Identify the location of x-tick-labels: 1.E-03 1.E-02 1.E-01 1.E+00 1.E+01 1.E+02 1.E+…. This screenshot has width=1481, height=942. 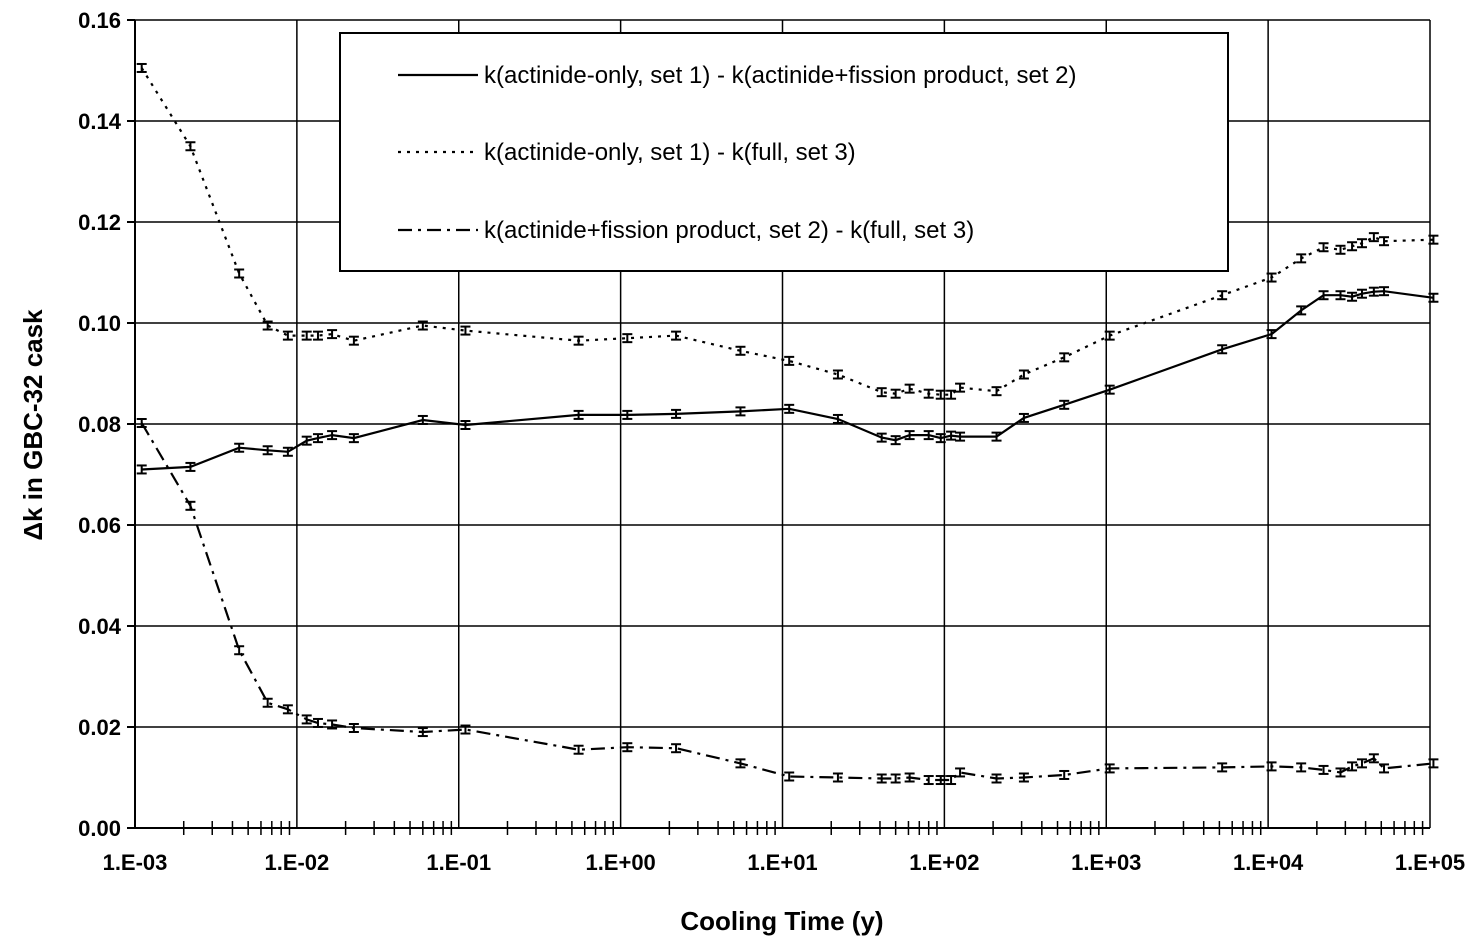
(784, 862).